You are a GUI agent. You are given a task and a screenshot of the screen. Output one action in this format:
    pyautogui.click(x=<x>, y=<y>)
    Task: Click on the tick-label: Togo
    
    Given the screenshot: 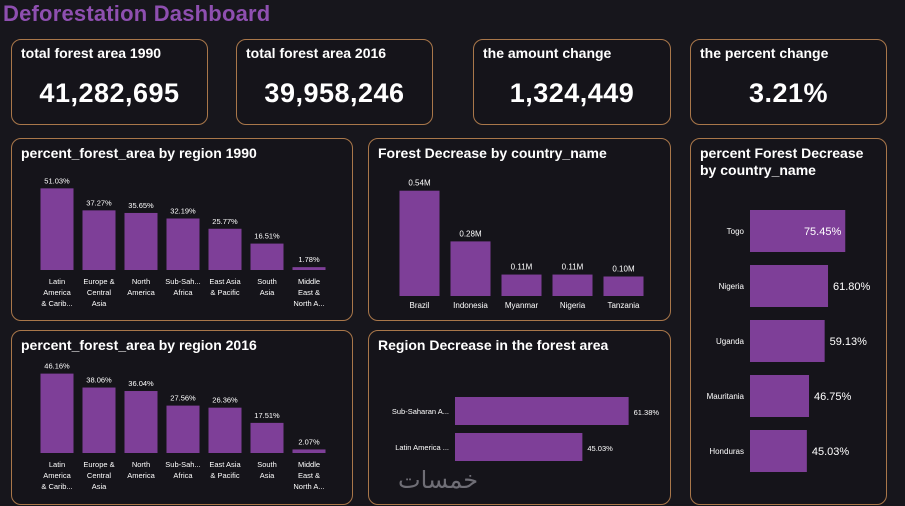 What is the action you would take?
    pyautogui.click(x=736, y=231)
    